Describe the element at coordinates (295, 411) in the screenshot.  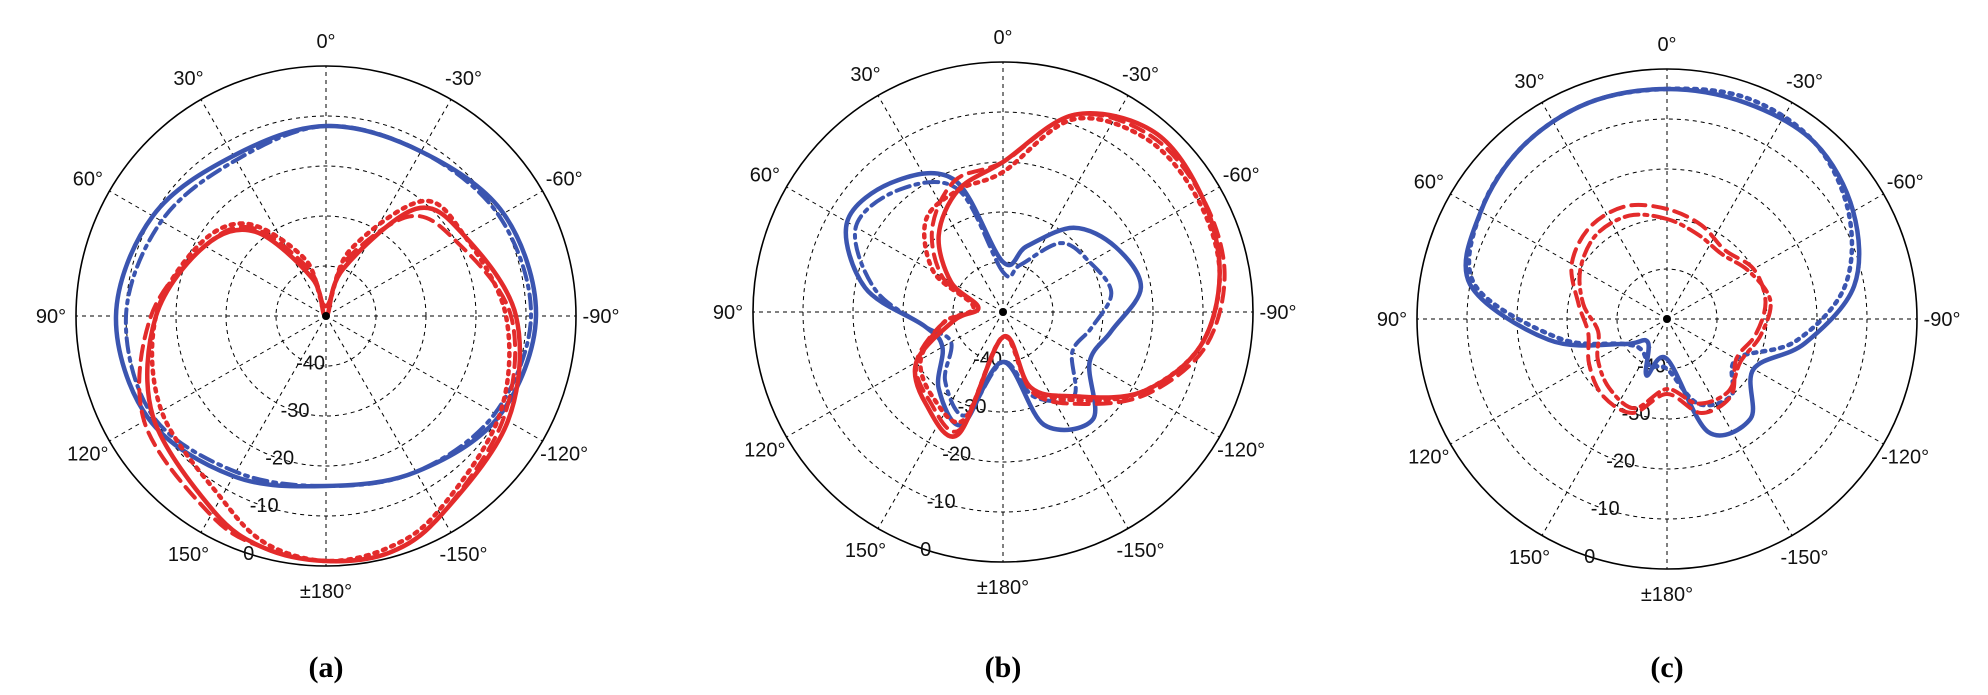
I see `radial-tick-label: -30` at that location.